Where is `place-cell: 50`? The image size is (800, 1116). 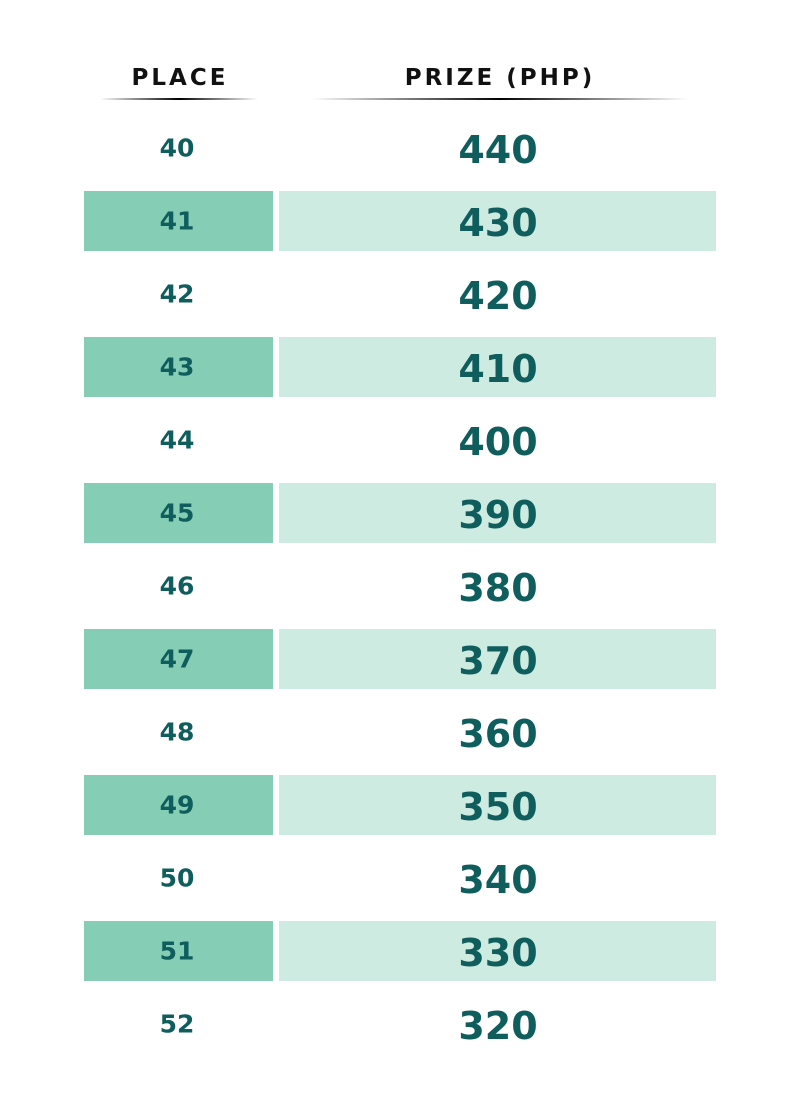 place-cell: 50 is located at coordinates (177, 878).